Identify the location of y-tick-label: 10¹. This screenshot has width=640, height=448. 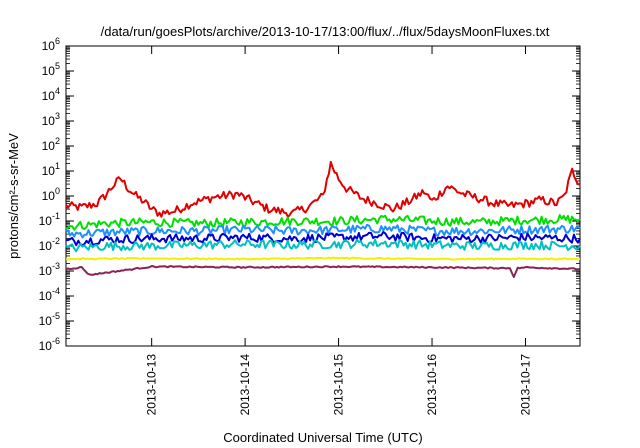
(51, 169).